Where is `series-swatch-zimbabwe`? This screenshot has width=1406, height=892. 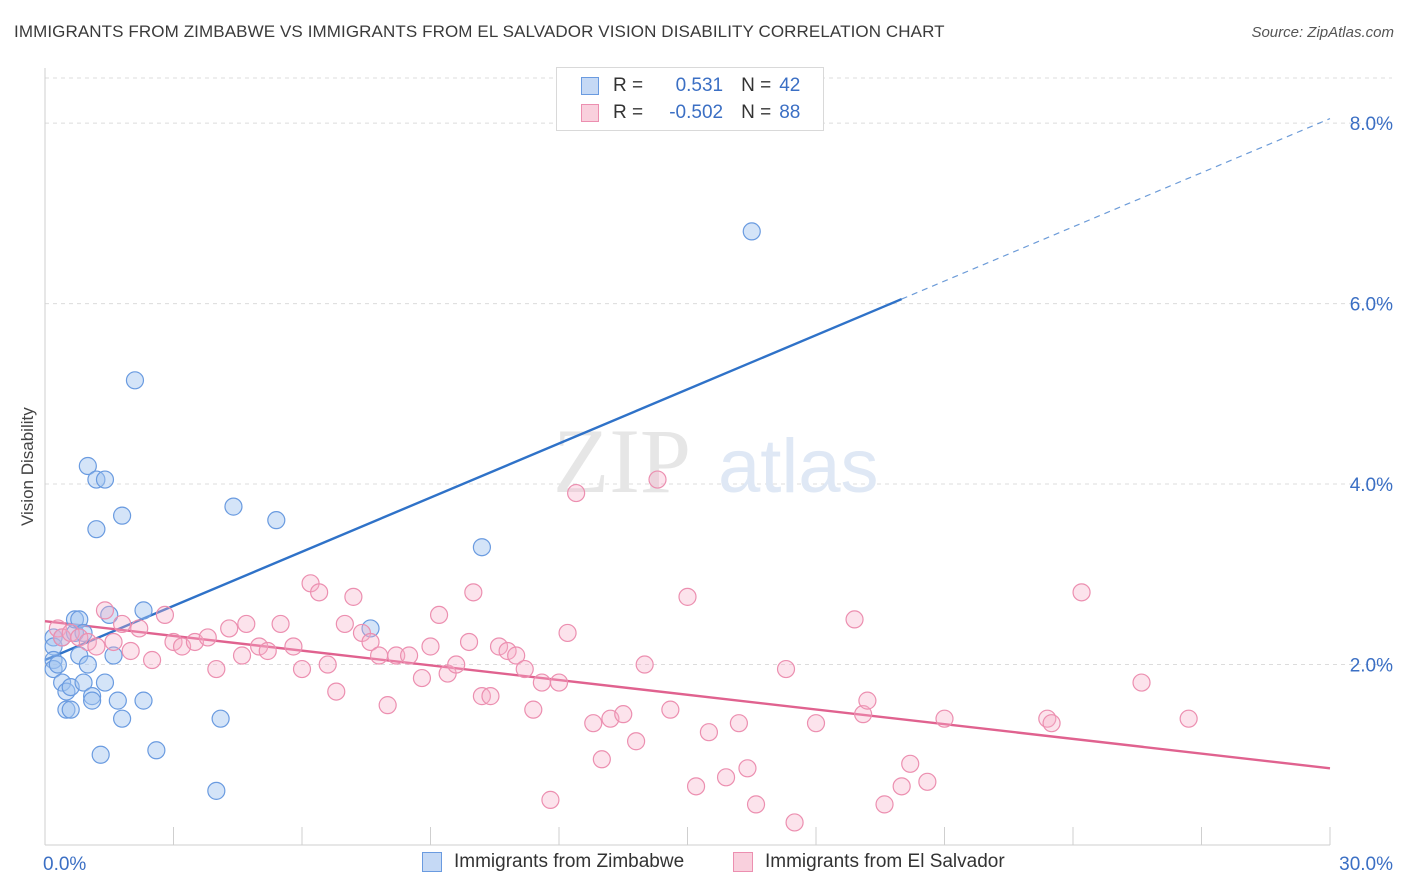
series-swatch-zimbabwe is located at coordinates (432, 862).